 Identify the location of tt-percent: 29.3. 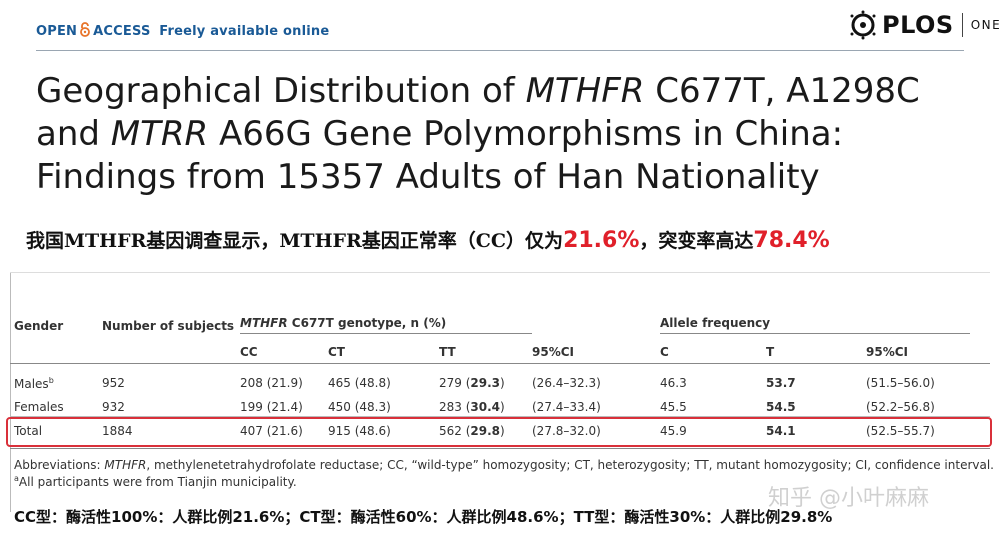
(485, 383).